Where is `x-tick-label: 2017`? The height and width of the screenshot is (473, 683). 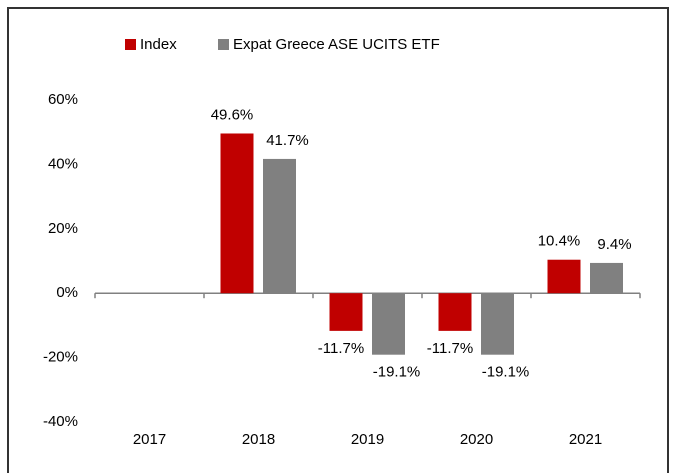
x-tick-label: 2017 is located at coordinates (149, 439).